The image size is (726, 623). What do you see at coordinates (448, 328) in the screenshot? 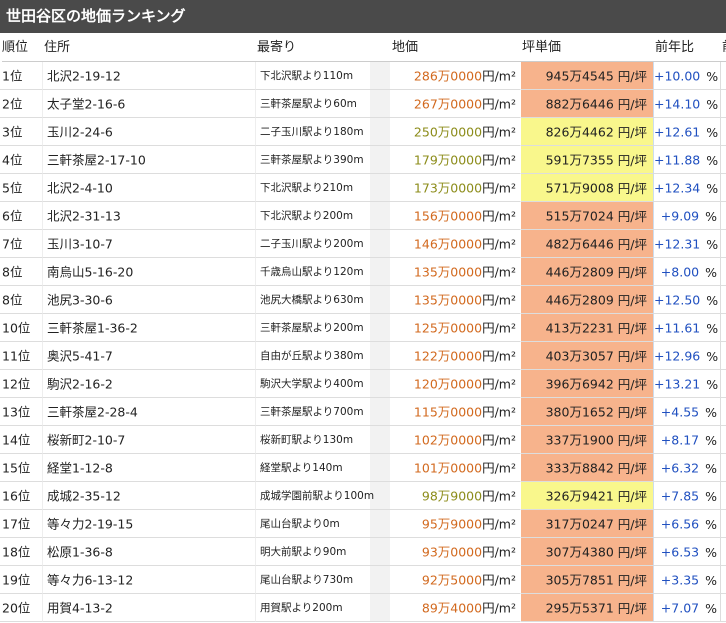
I see `land-price: 125万0000` at bounding box center [448, 328].